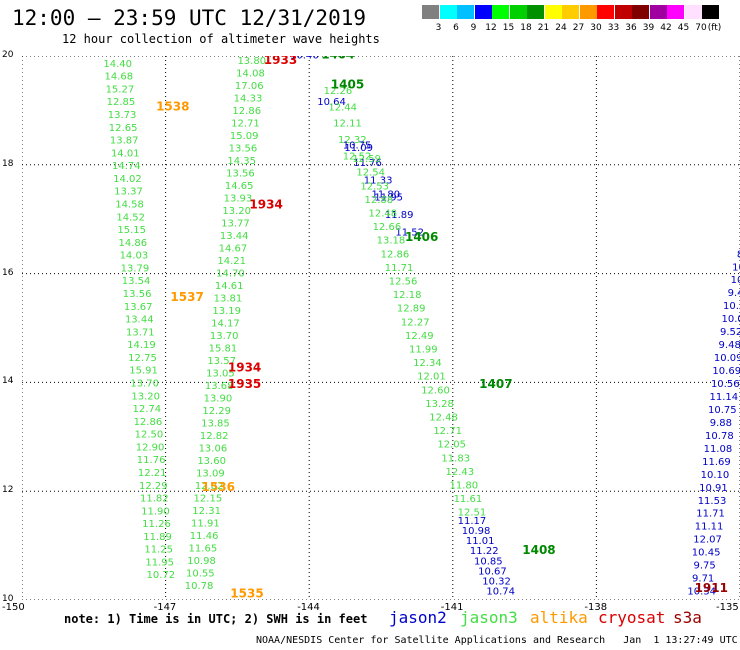 The width and height of the screenshot is (740, 650). What do you see at coordinates (385, 194) in the screenshot?
I see `swh-value: 11.80` at bounding box center [385, 194].